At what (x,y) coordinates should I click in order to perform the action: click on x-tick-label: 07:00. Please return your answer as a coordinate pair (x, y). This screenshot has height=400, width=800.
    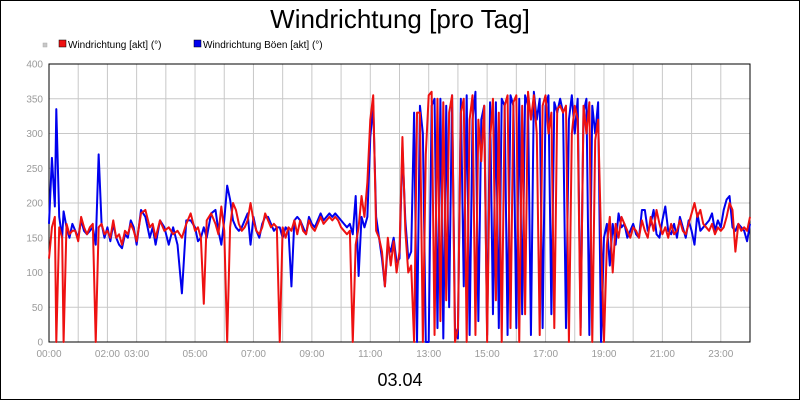
    Looking at the image, I should click on (253, 354).